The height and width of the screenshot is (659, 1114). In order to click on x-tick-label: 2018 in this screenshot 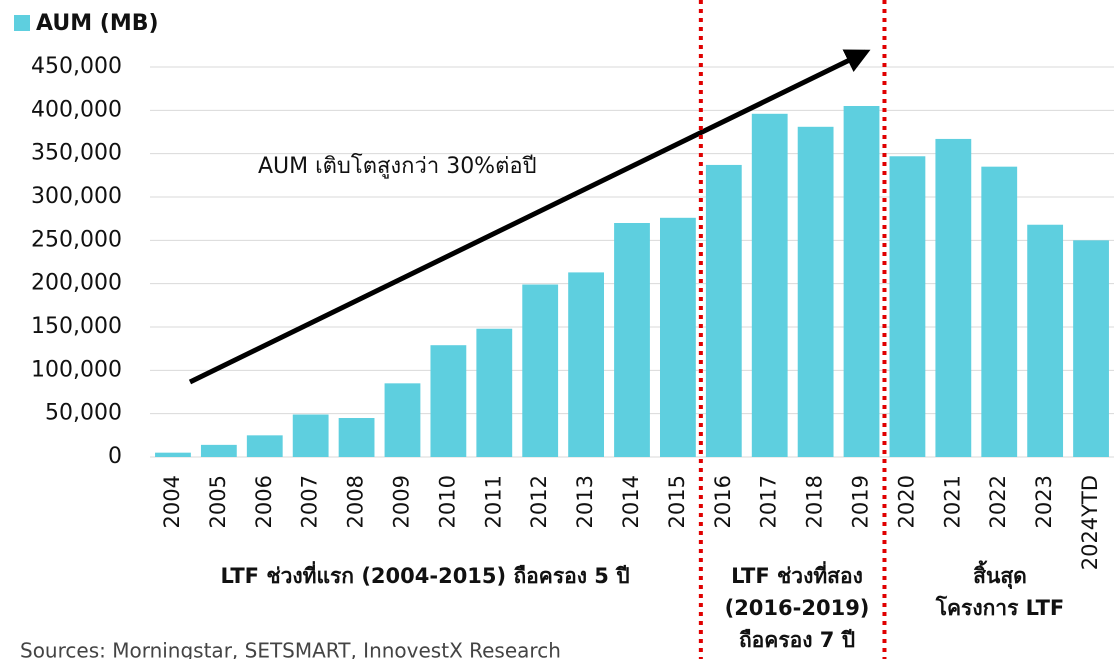, I will do `click(815, 501)`.